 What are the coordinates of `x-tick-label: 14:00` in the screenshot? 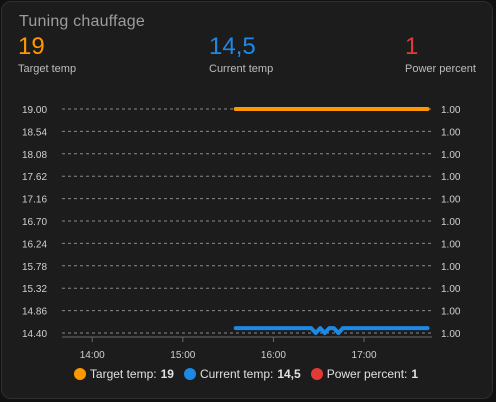 It's located at (92, 355).